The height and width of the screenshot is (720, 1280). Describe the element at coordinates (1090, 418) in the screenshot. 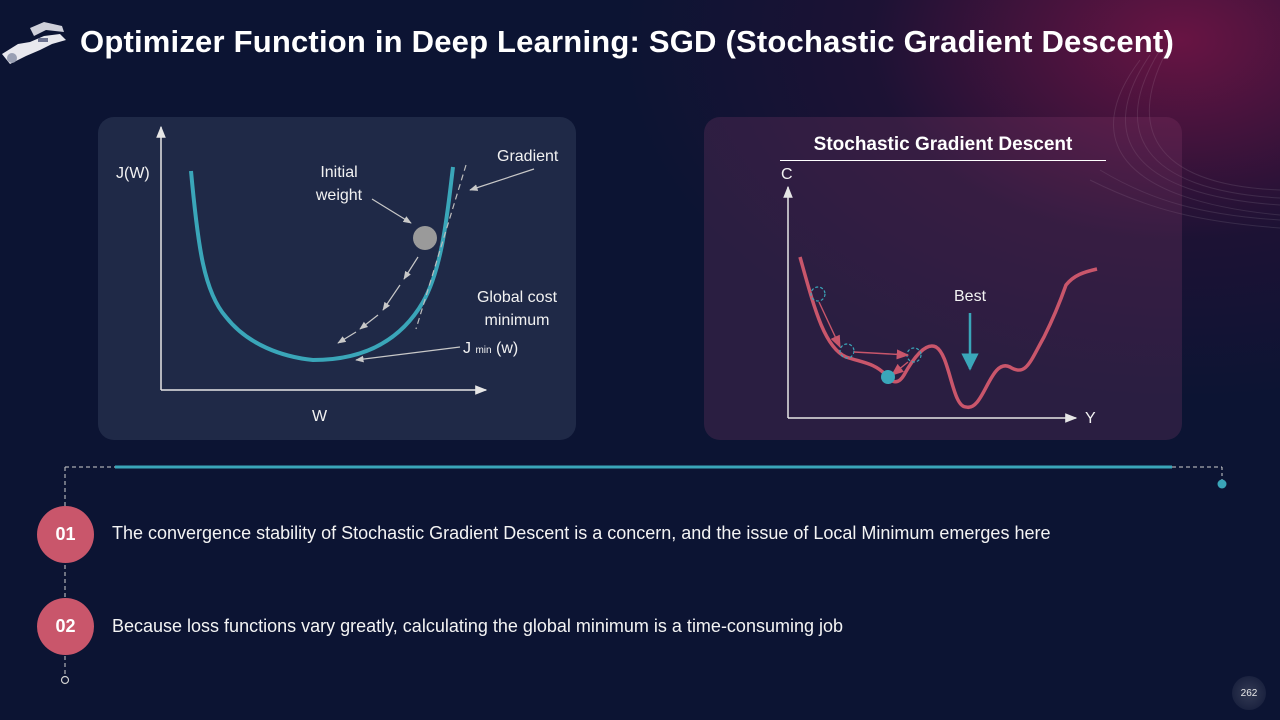

I see `y-axis-label-right: Y` at that location.